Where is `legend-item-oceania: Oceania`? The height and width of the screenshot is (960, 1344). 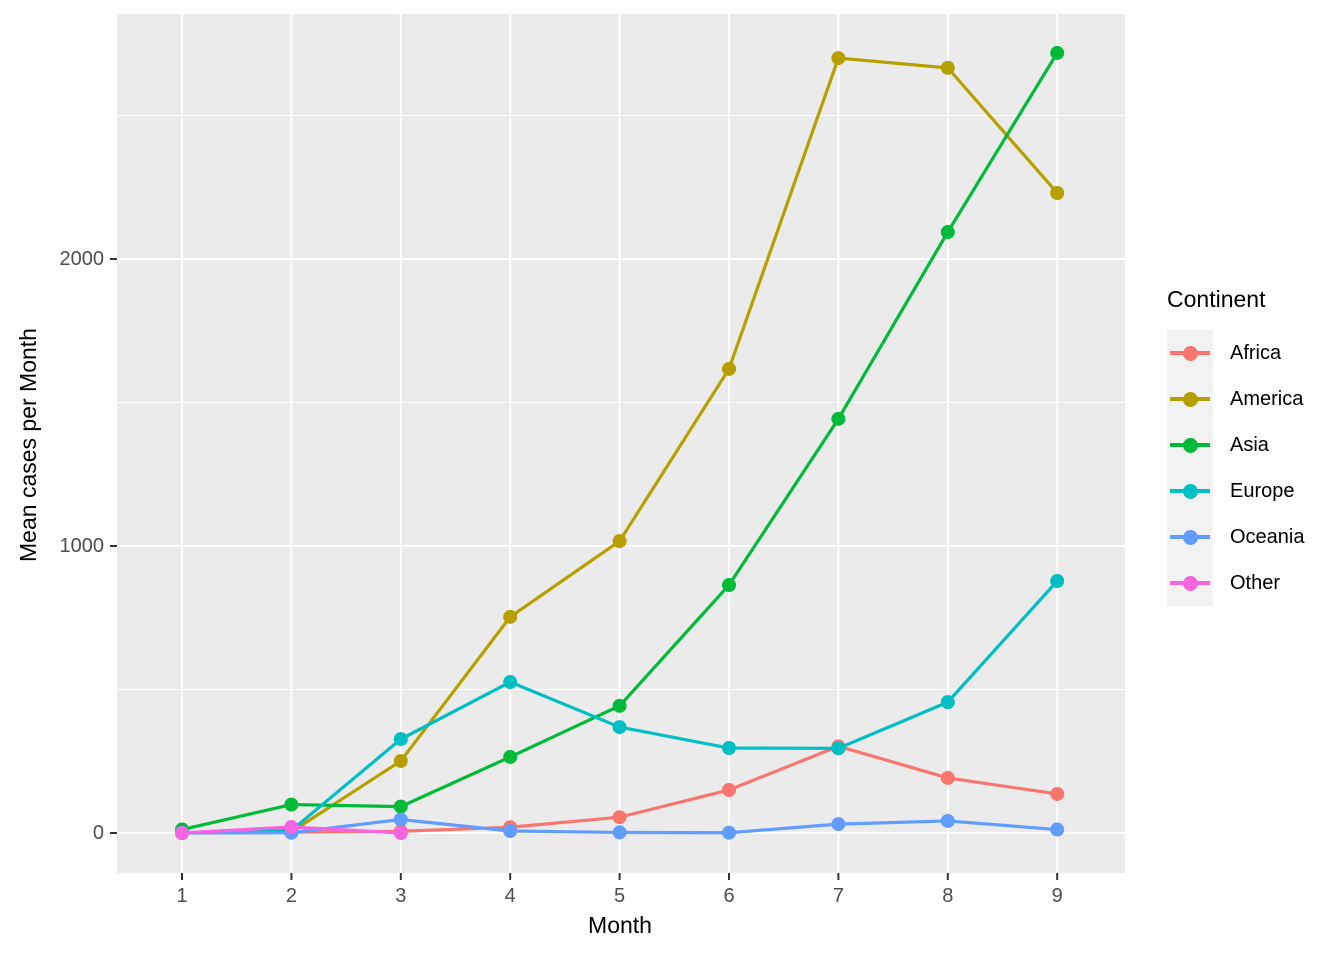
legend-item-oceania: Oceania is located at coordinates (1236, 537).